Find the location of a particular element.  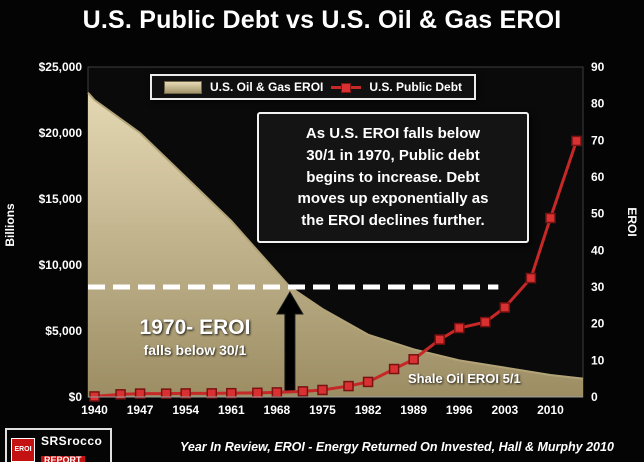

svg-text: 40 is located at coordinates (598, 250).